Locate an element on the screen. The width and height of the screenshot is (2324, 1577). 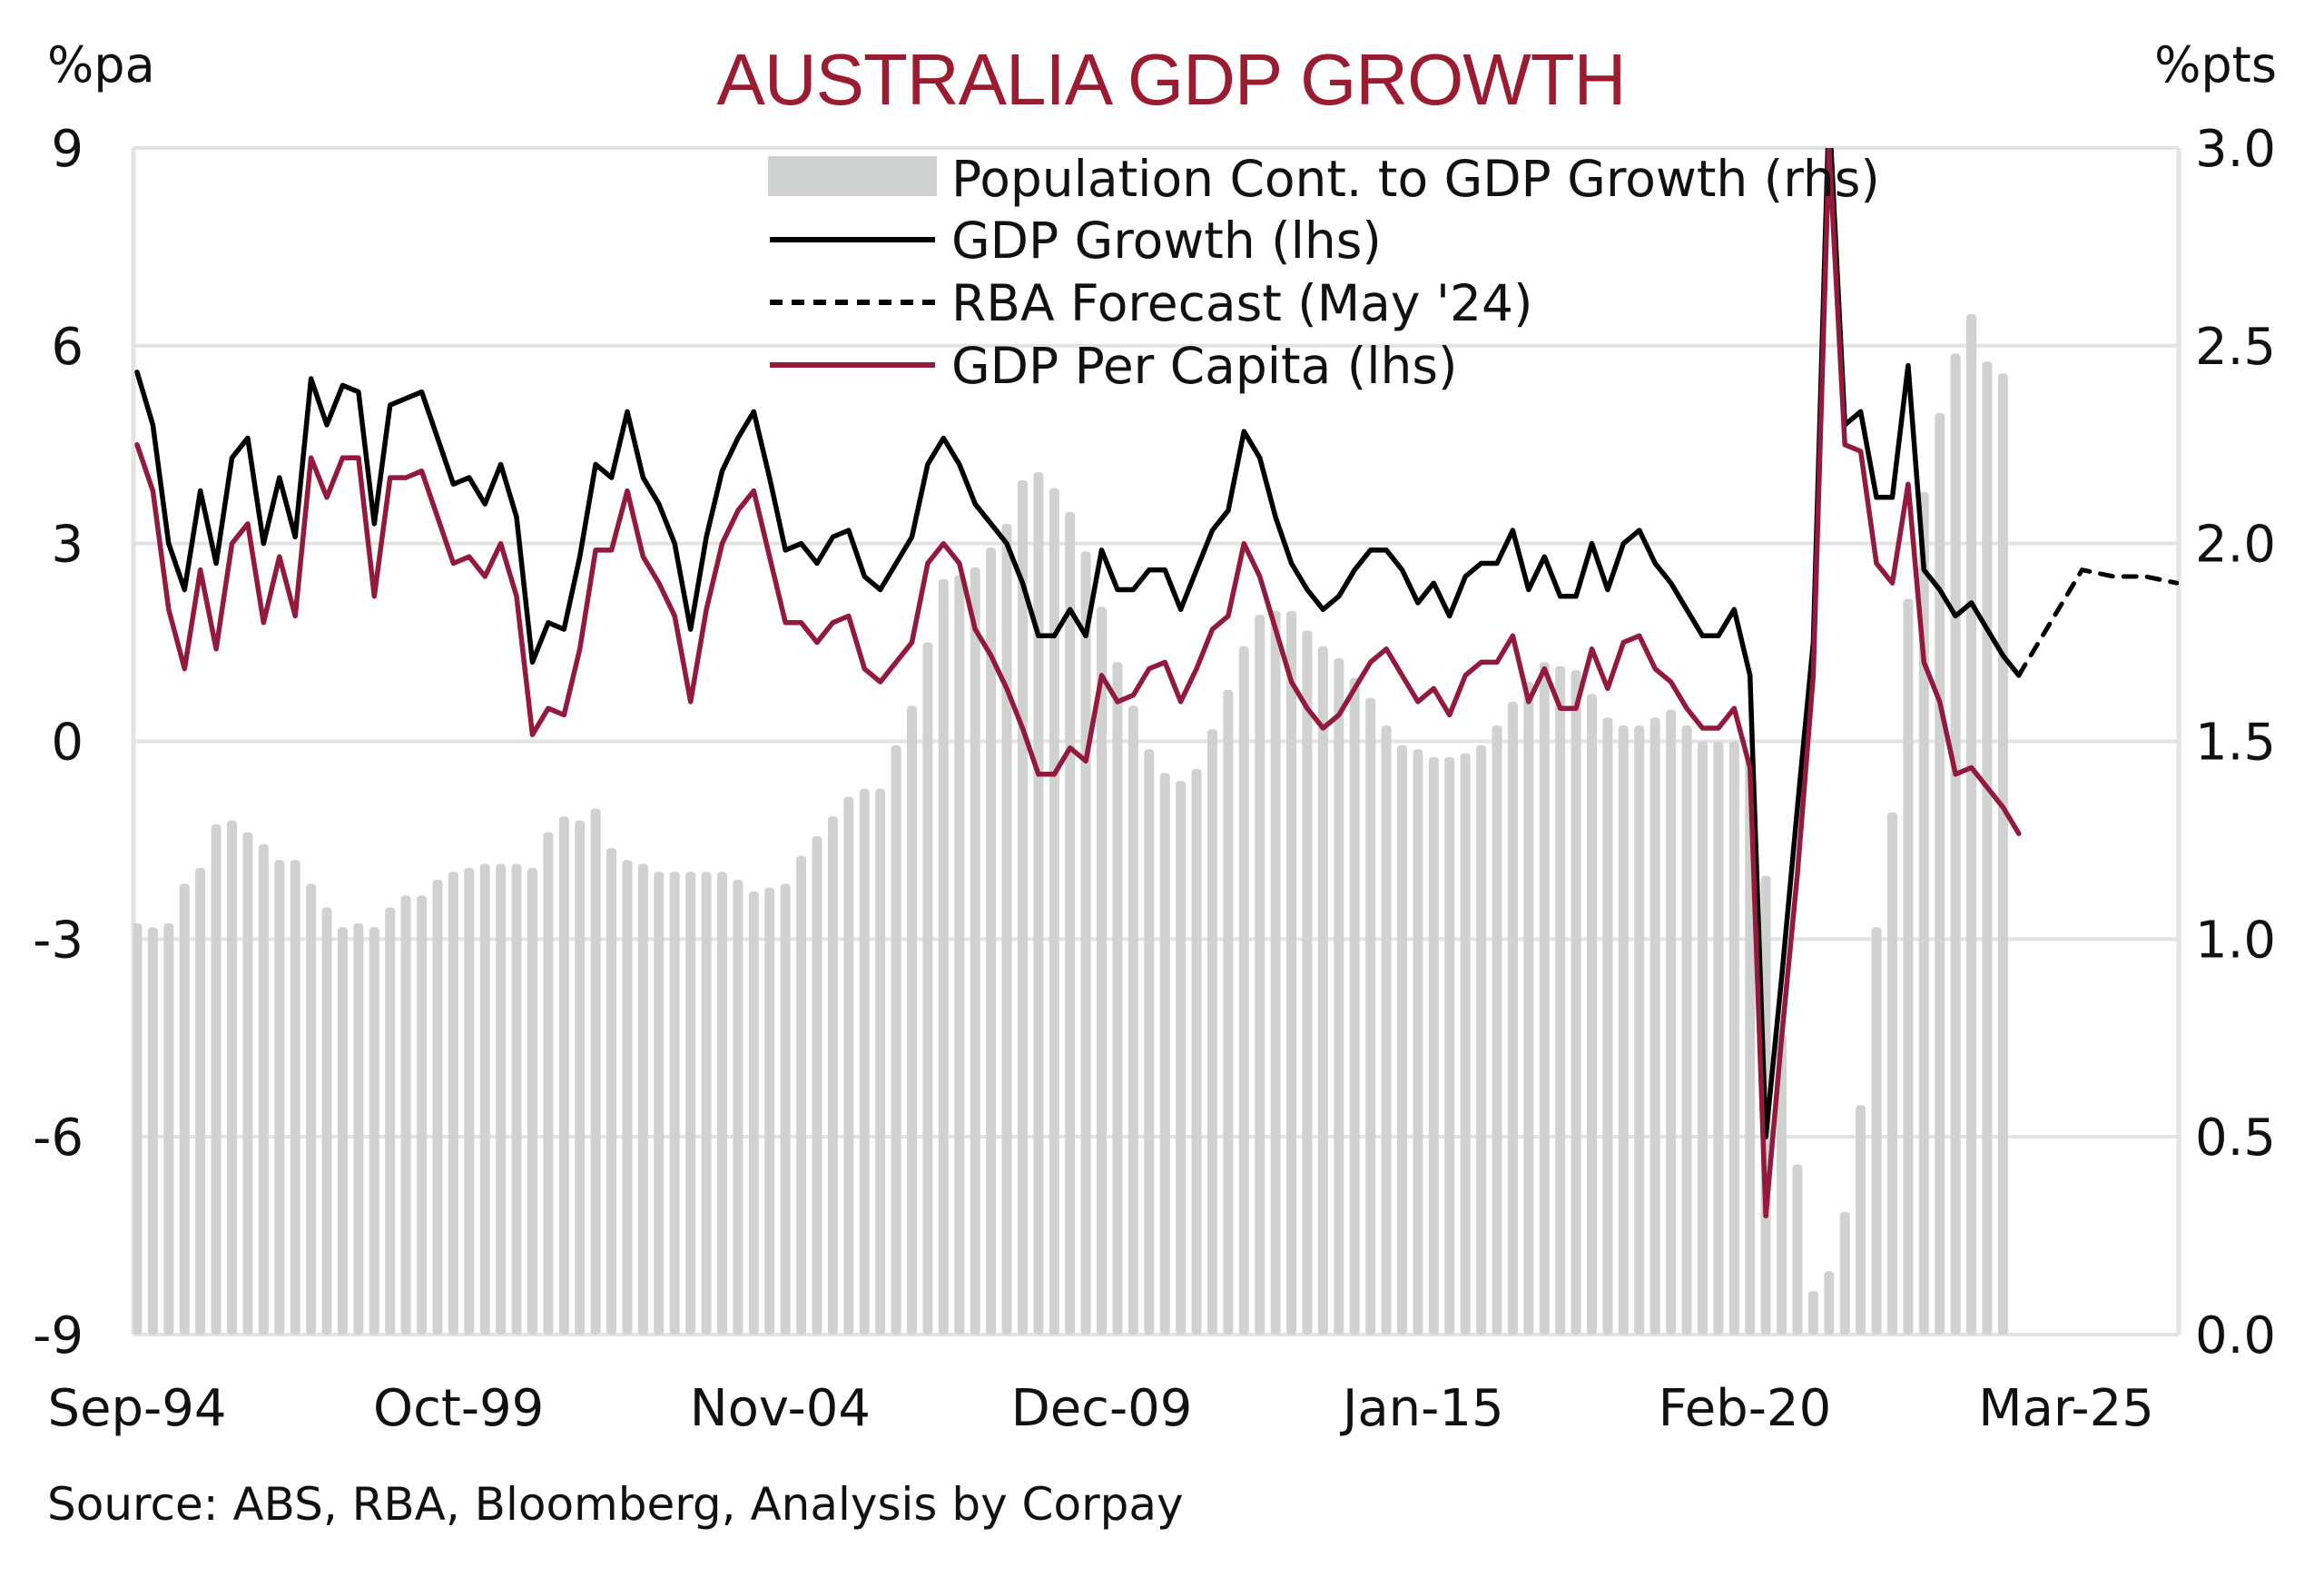
left-tick-label: 9 is located at coordinates (67, 150).